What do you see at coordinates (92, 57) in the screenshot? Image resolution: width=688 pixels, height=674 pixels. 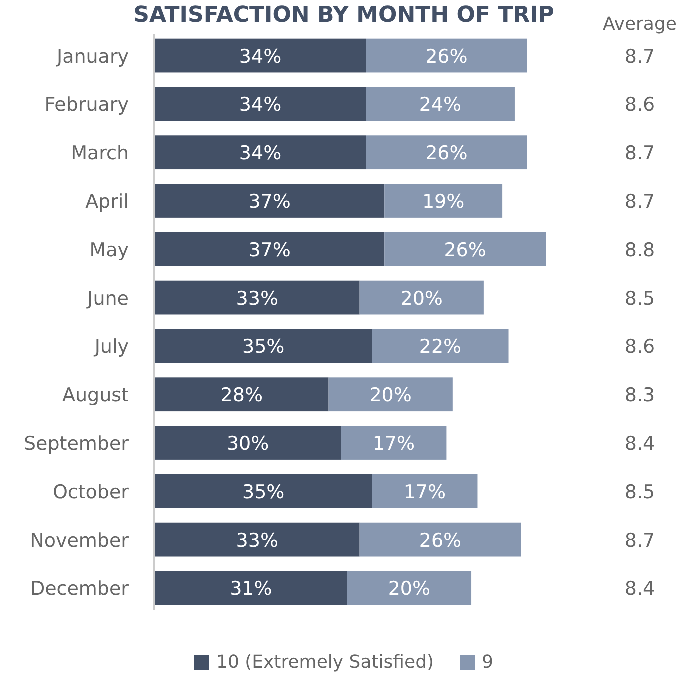 I see `y-tick-label: January` at bounding box center [92, 57].